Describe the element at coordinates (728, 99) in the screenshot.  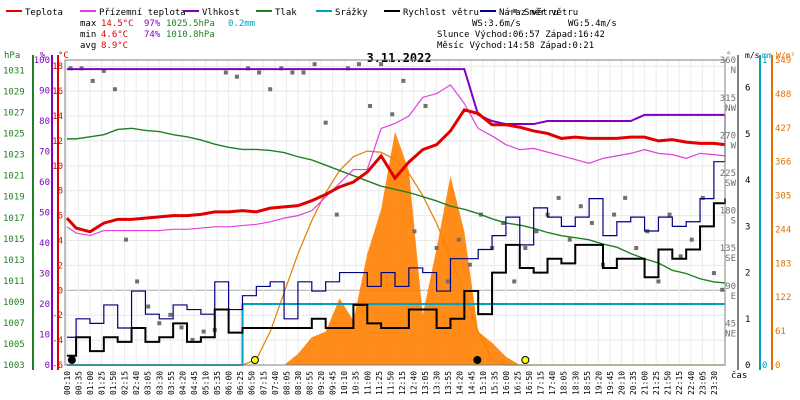
I see `tick-dir-deg: 315` at that location.